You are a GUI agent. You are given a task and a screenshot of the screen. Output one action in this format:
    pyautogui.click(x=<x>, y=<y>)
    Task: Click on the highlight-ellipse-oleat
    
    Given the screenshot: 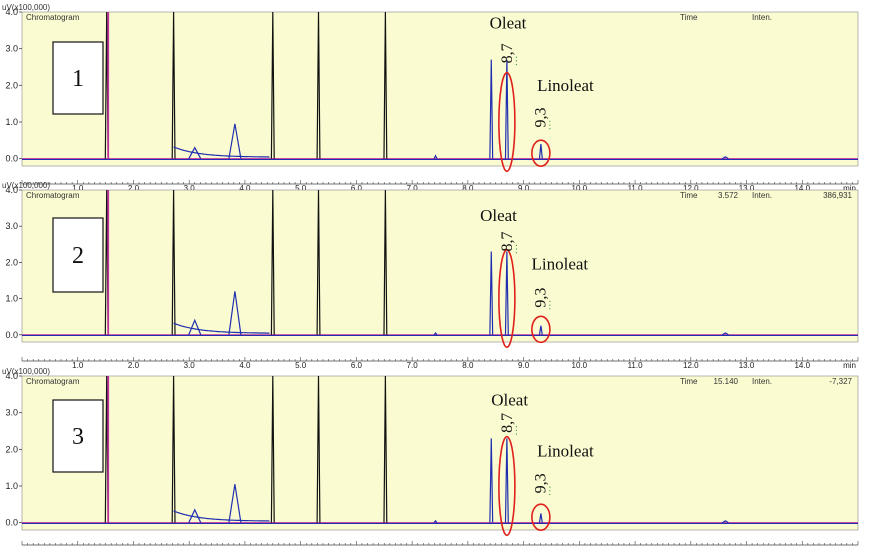 What is the action you would take?
    pyautogui.click(x=507, y=122)
    